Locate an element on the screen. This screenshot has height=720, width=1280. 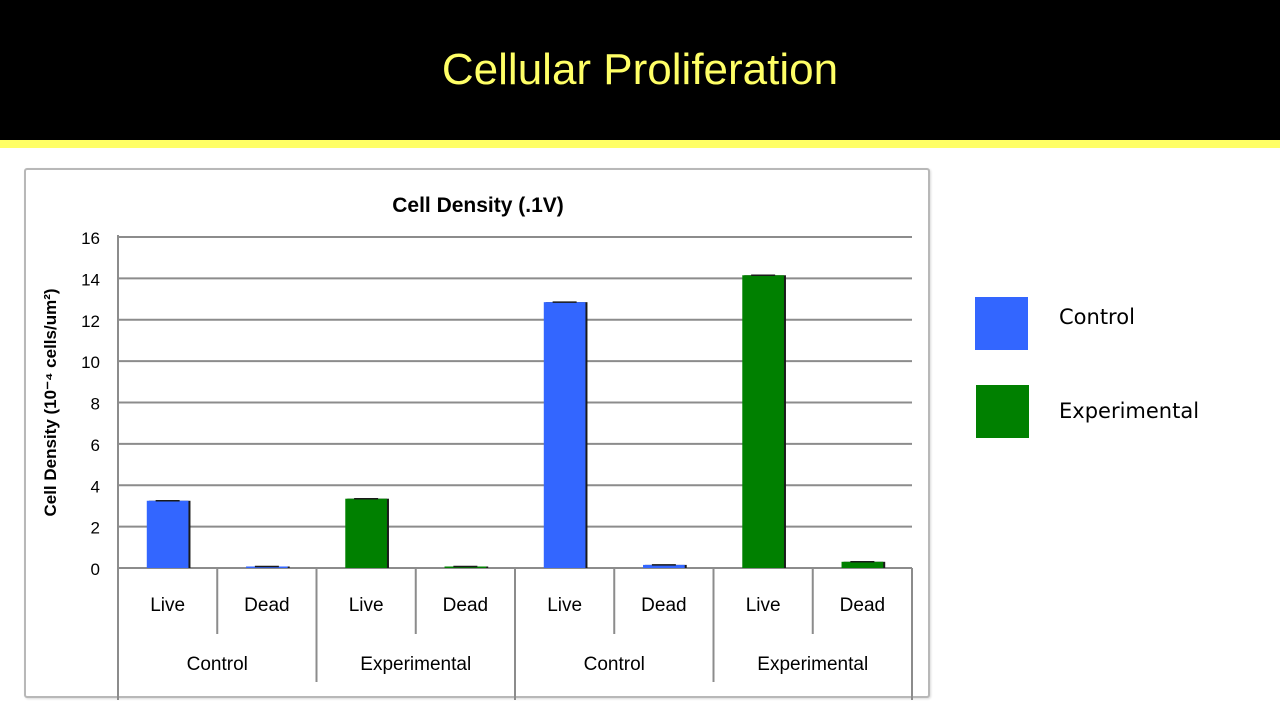
y-tick-label: 0 is located at coordinates (95, 569).